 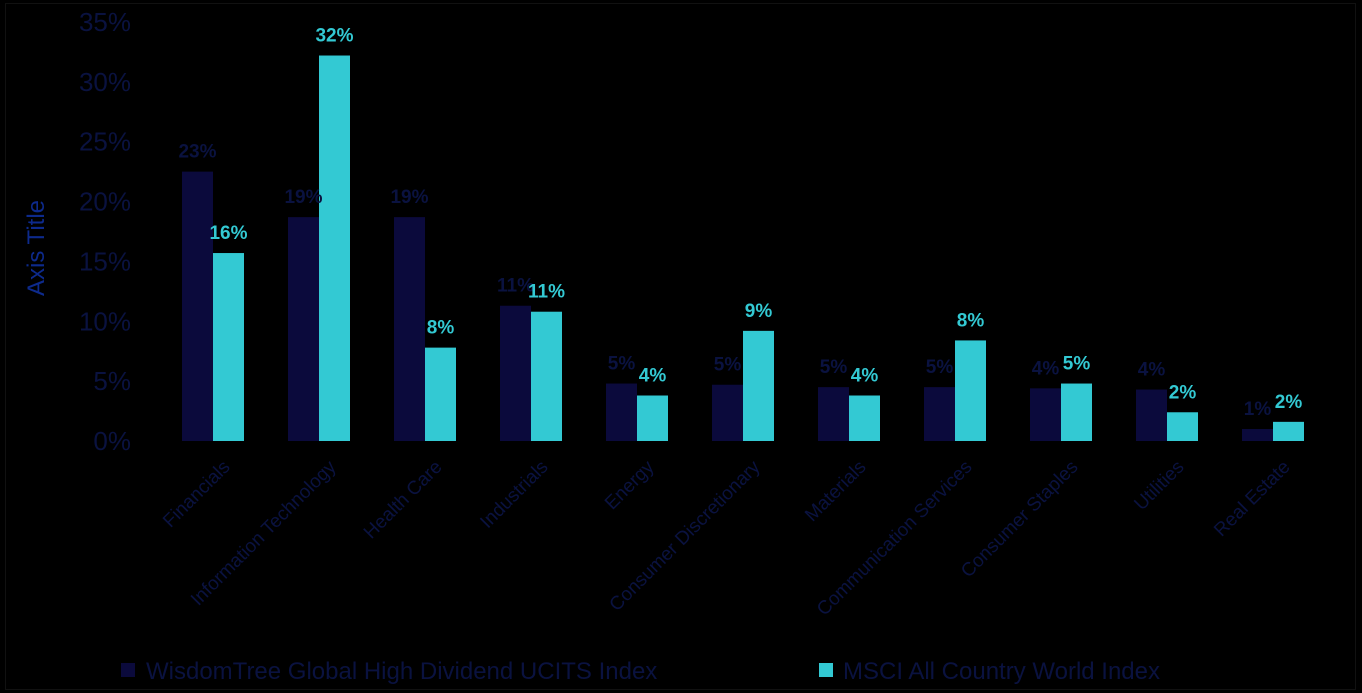 I want to click on data-label: 11%, so click(x=546, y=292).